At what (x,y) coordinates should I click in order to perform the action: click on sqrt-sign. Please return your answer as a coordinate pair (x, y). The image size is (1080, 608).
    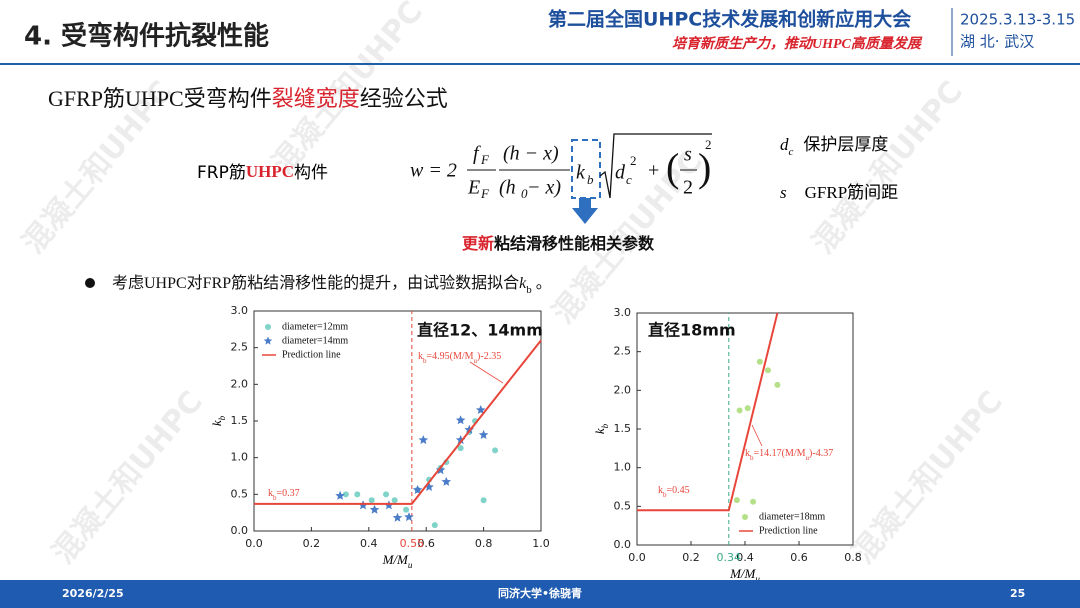
    Looking at the image, I should click on (655, 166).